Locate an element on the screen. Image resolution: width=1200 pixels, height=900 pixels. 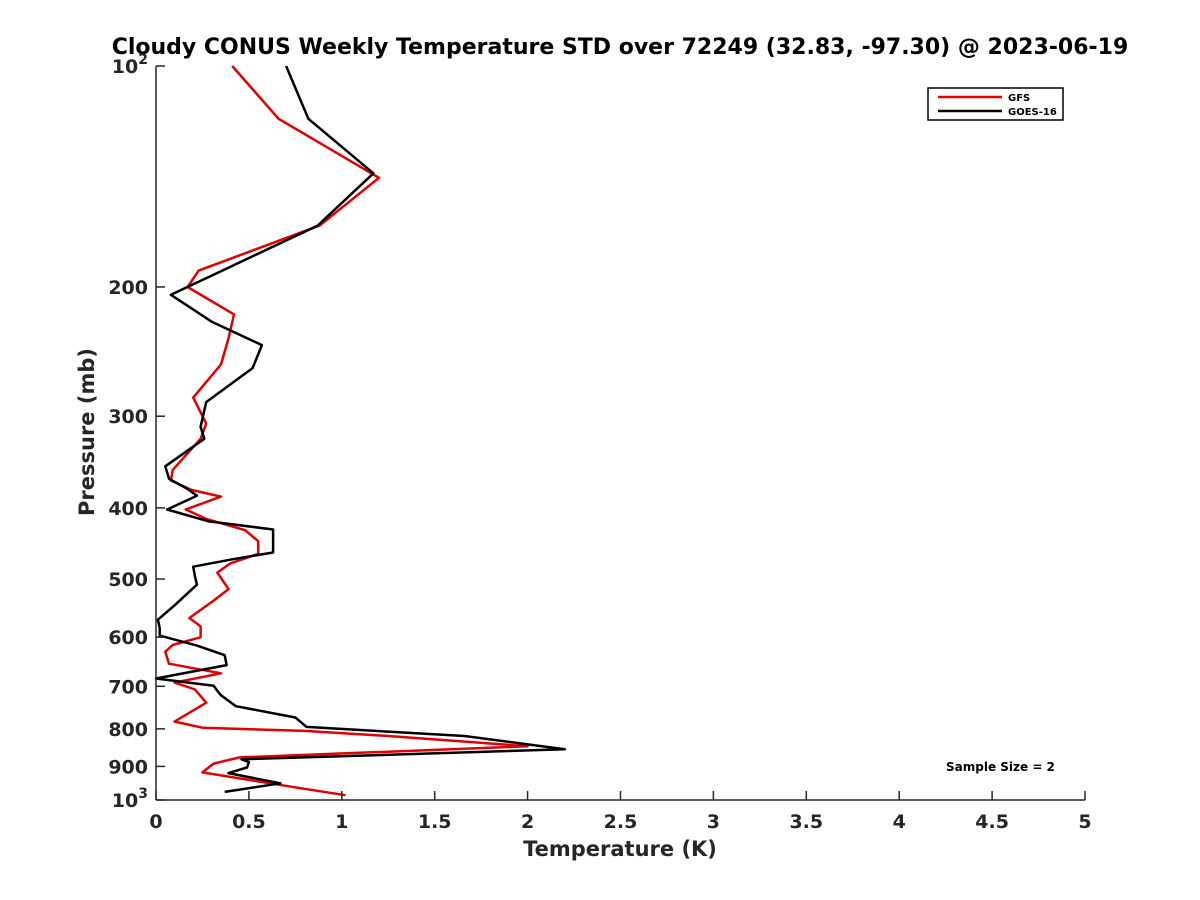
y-tick-label: 200 is located at coordinates (128, 288).